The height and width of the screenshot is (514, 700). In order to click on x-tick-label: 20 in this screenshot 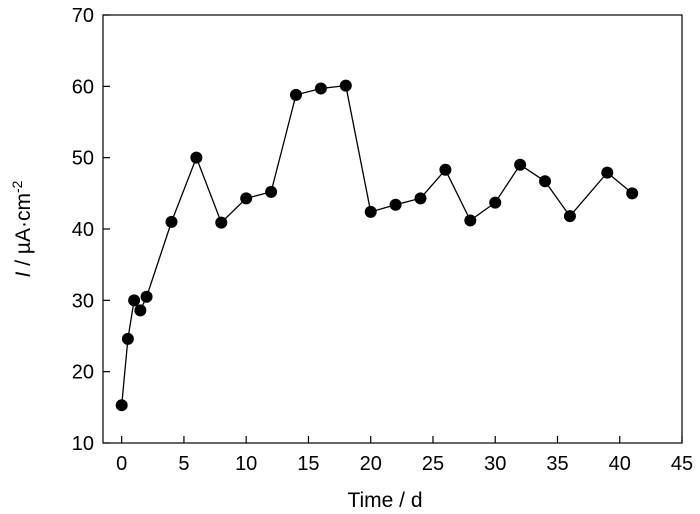, I will do `click(371, 464)`.